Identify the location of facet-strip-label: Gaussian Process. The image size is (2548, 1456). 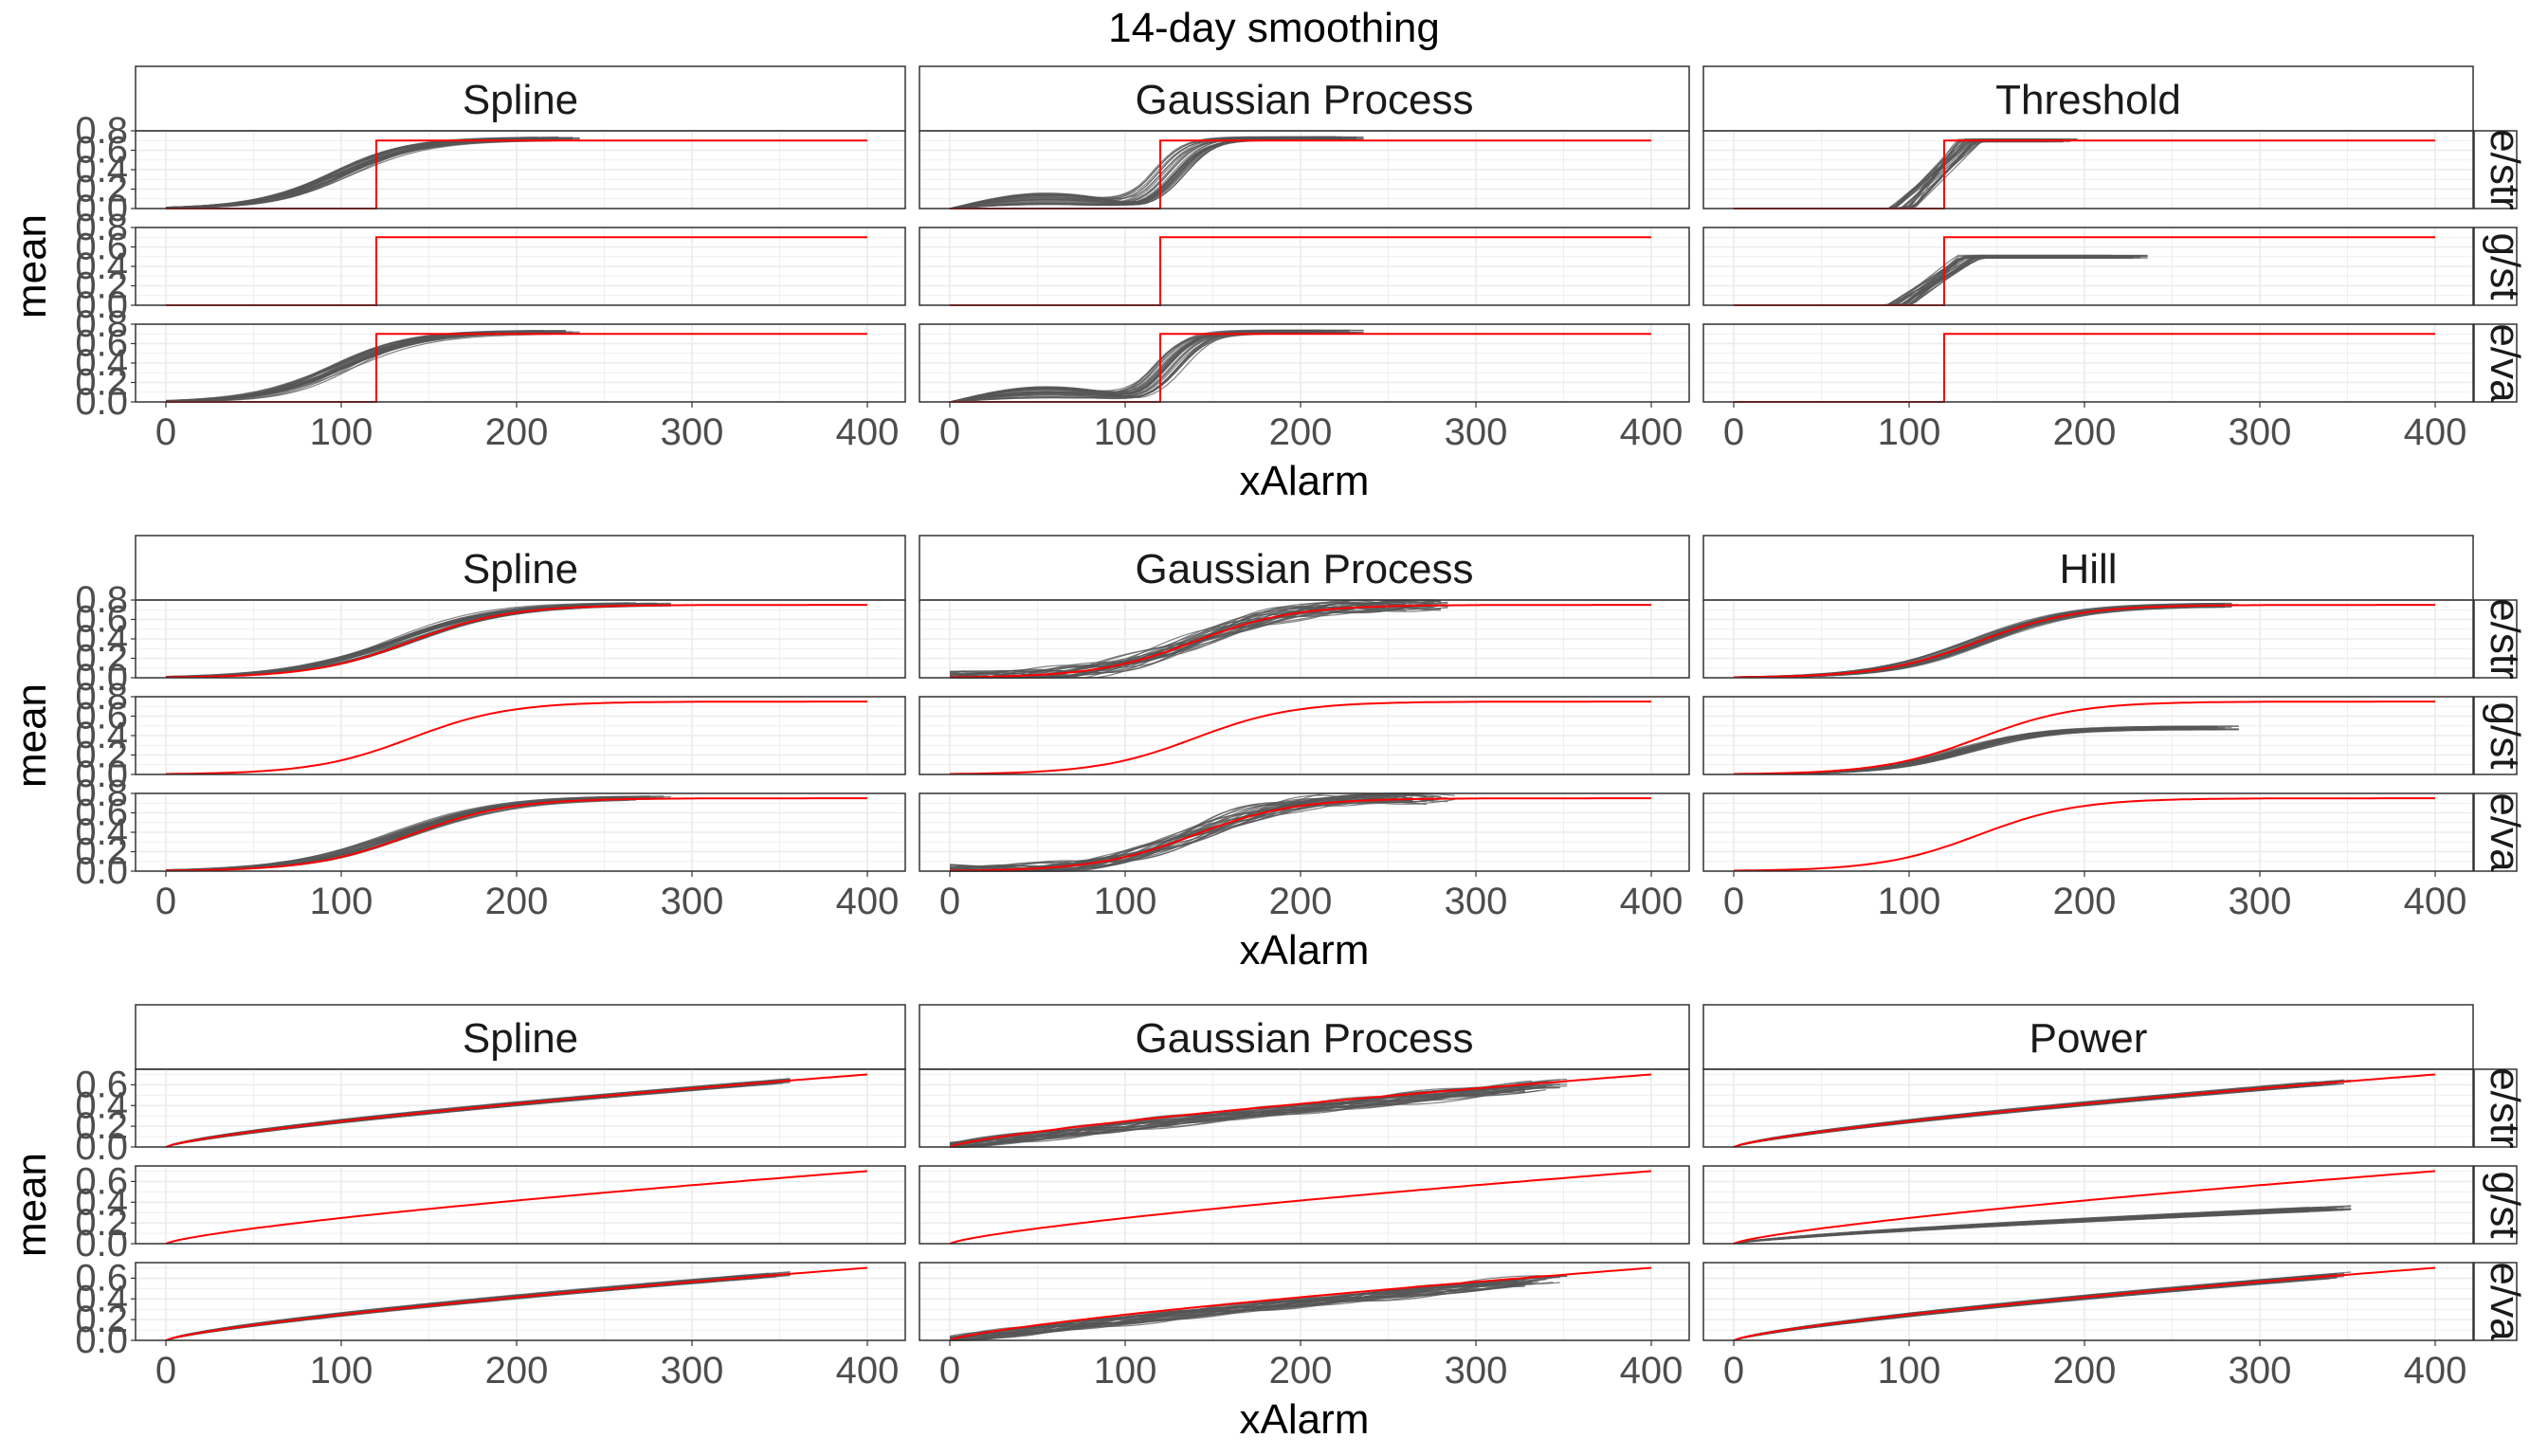
(1304, 569).